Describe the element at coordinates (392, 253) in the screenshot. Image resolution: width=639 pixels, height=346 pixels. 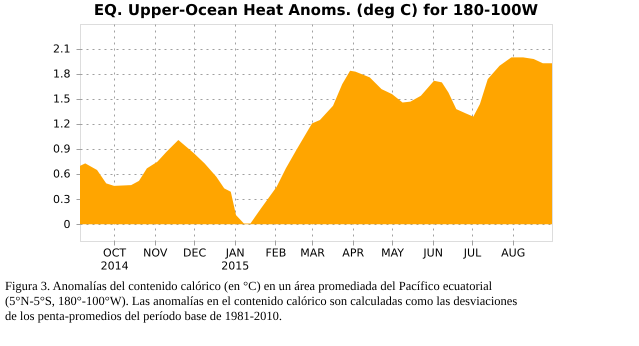
I see `x-tick-label: MAY` at that location.